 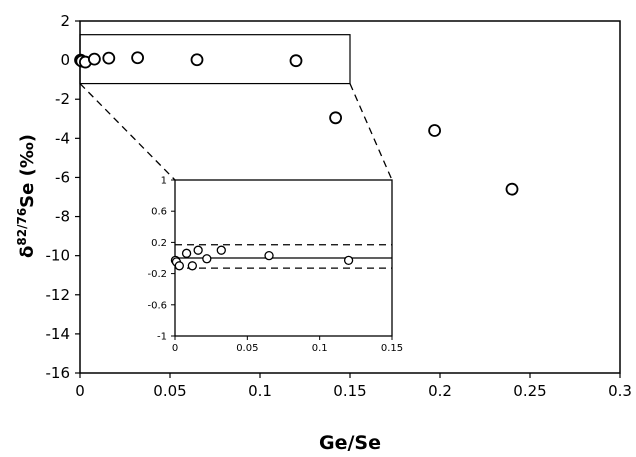 What do you see at coordinates (65, 21) in the screenshot?
I see `y-tick-label: 2` at bounding box center [65, 21].